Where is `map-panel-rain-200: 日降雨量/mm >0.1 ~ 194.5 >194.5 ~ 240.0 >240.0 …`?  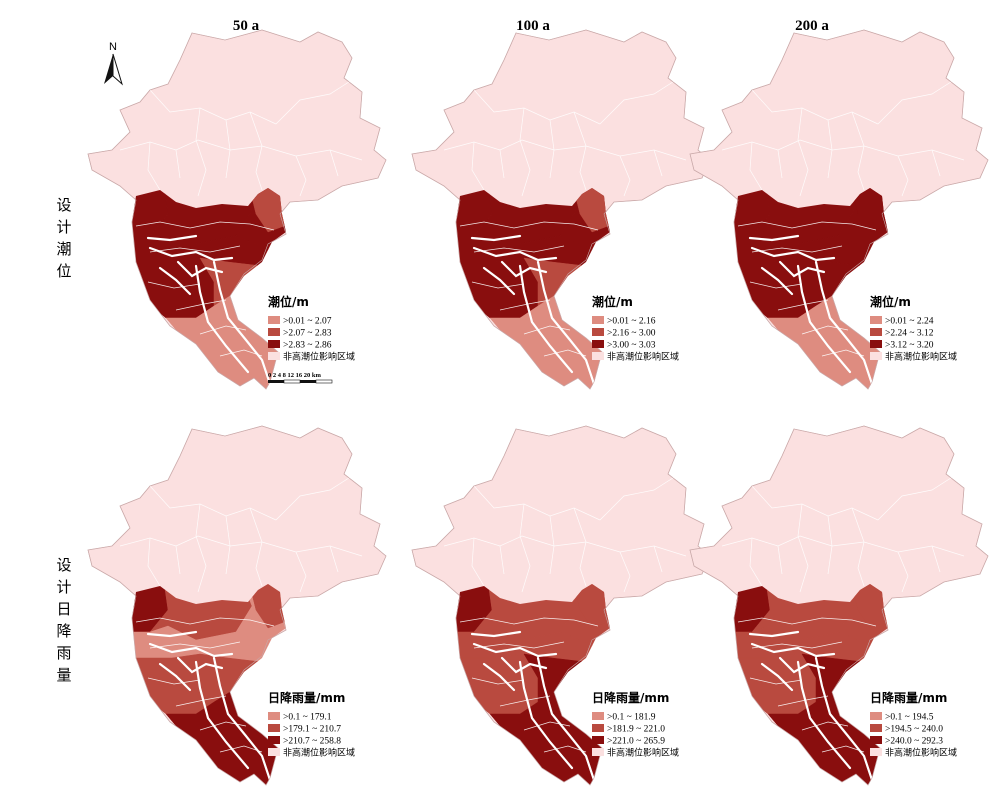 map-panel-rain-200: 日降雨量/mm >0.1 ~ 194.5 >194.5 ~ 240.0 >240.0 … is located at coordinates (839, 605).